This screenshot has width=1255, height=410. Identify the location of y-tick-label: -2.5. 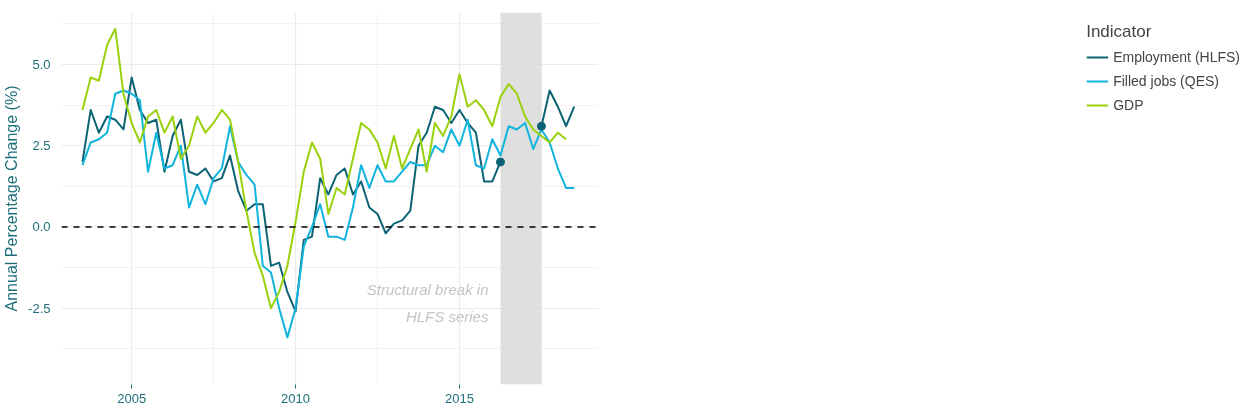
(39, 308).